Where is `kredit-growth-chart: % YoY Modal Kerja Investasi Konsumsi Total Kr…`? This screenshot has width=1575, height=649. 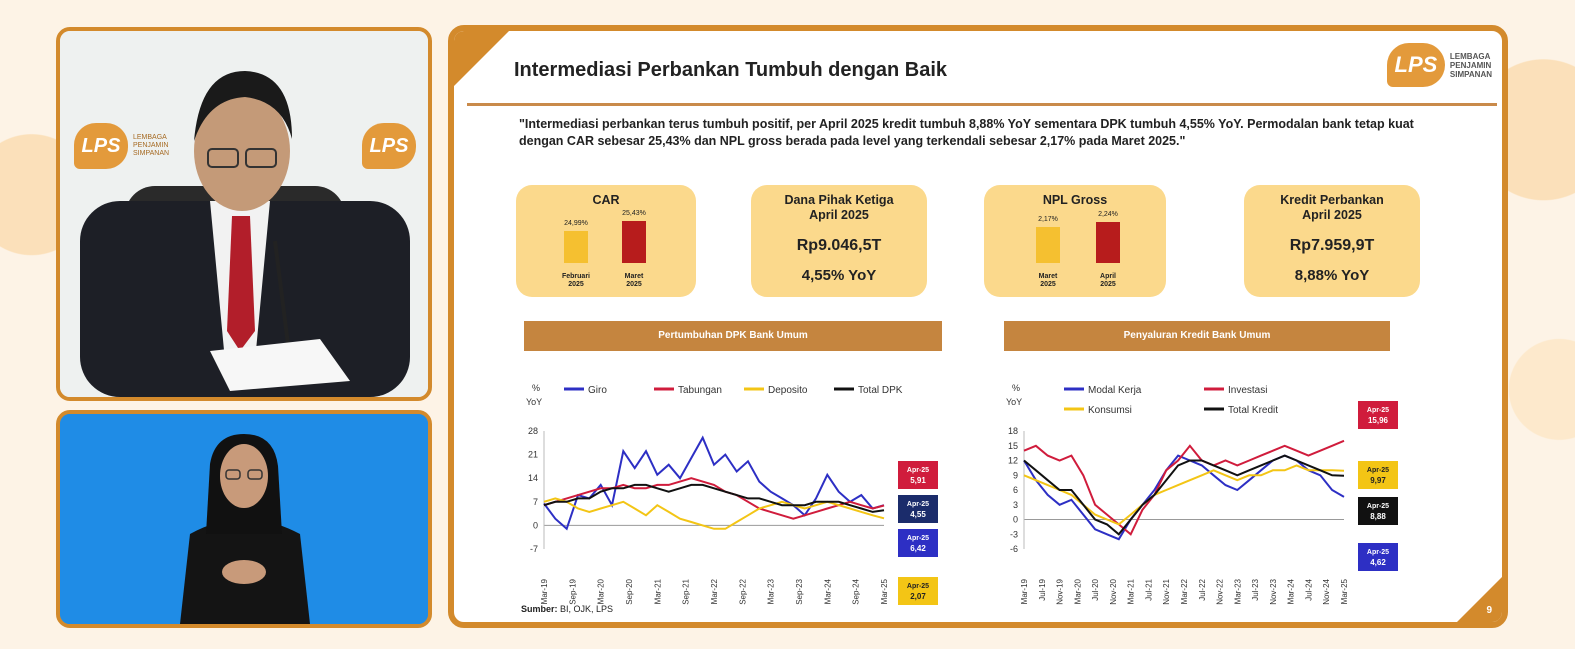
kredit-growth-chart: % YoY Modal Kerja Investasi Konsumsi Total Kr… is located at coordinates (1202, 494).